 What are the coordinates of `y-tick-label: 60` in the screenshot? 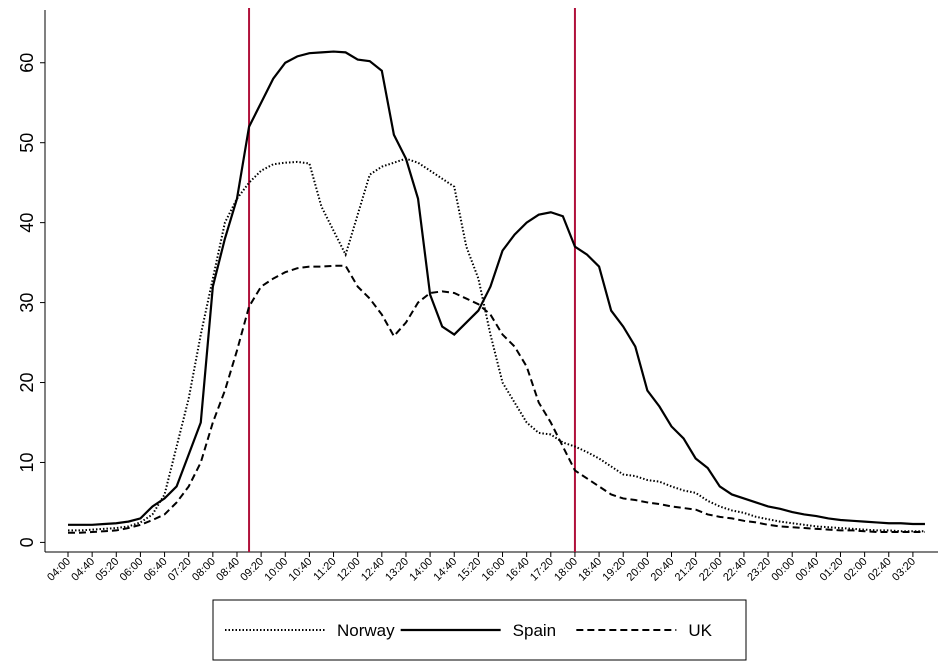 It's located at (27, 63).